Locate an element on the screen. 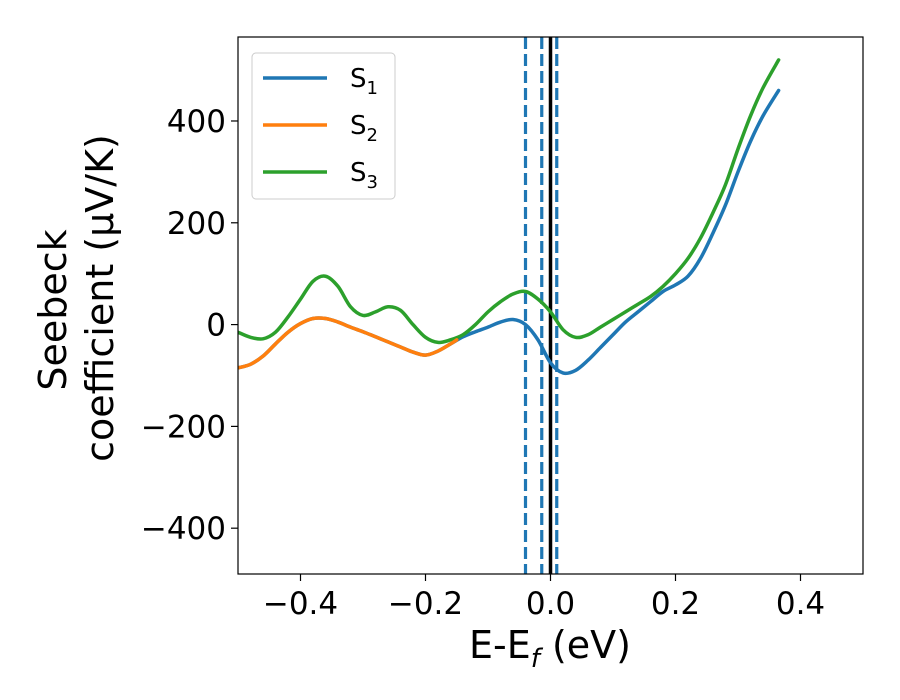 Image resolution: width=900 pixels, height=700 pixels. y-tick-label: 200 is located at coordinates (196, 224).